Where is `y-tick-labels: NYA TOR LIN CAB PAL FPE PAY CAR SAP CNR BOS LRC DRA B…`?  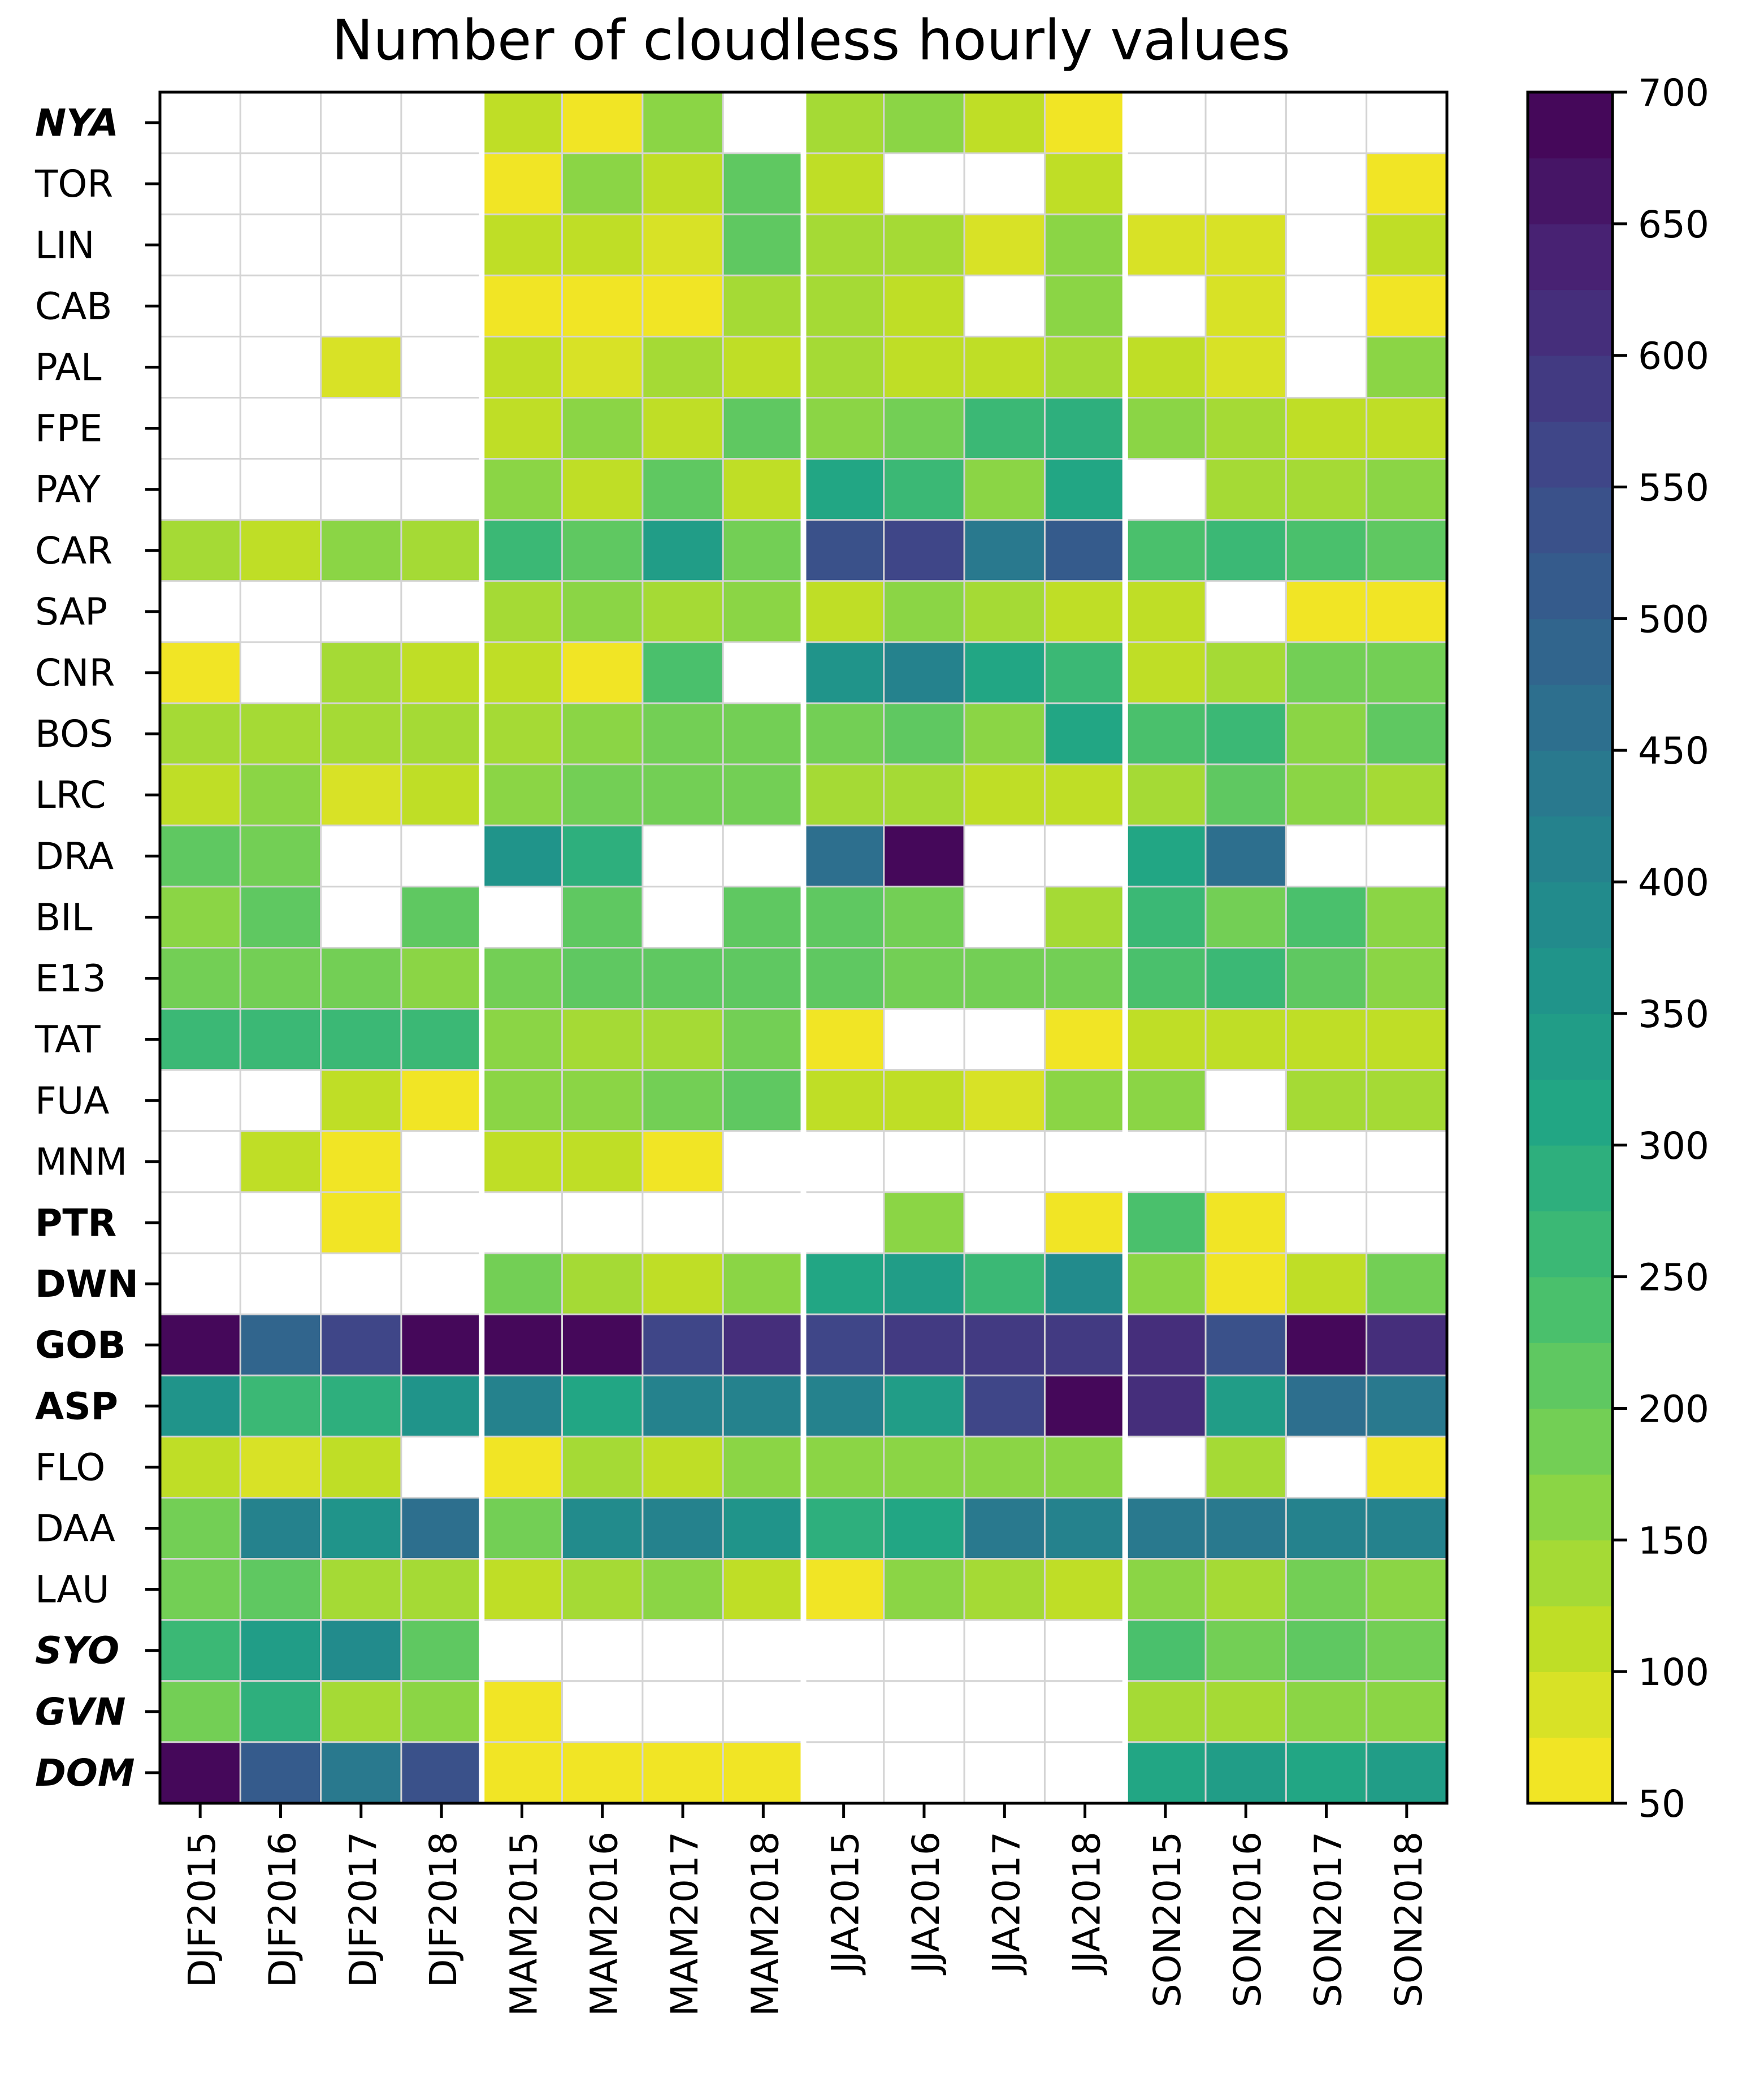
y-tick-labels: NYA TOR LIN CAB PAL FPE PAY CAR SAP CNR BOS LRC DRA B… is located at coordinates (86, 948).